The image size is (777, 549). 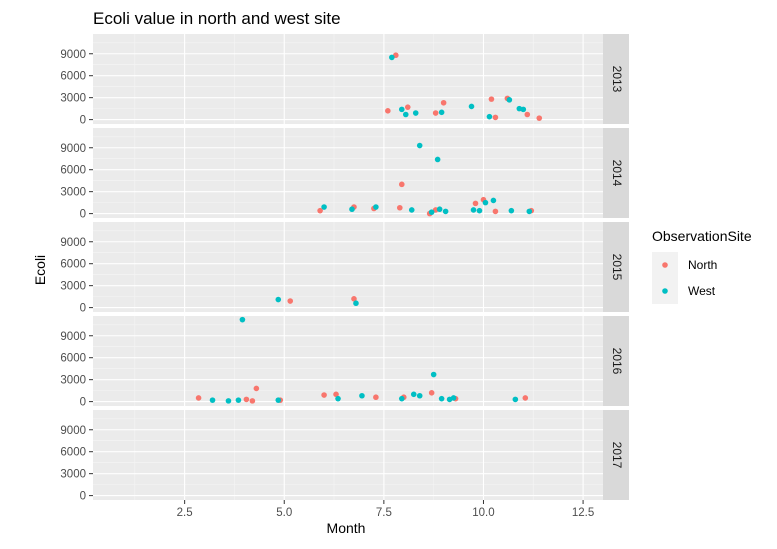 I want to click on legend-marker-north, so click(x=665, y=265).